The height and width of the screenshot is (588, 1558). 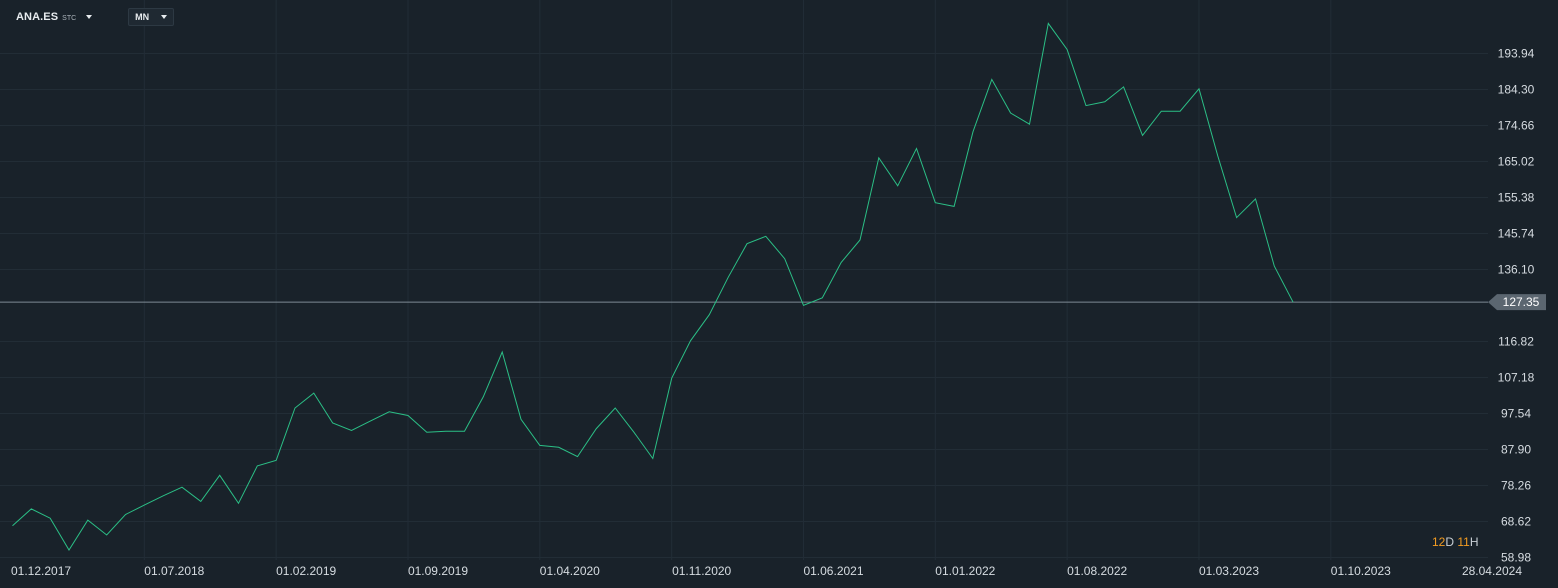 What do you see at coordinates (1455, 542) in the screenshot?
I see `candle-countdown: 12D 11H` at bounding box center [1455, 542].